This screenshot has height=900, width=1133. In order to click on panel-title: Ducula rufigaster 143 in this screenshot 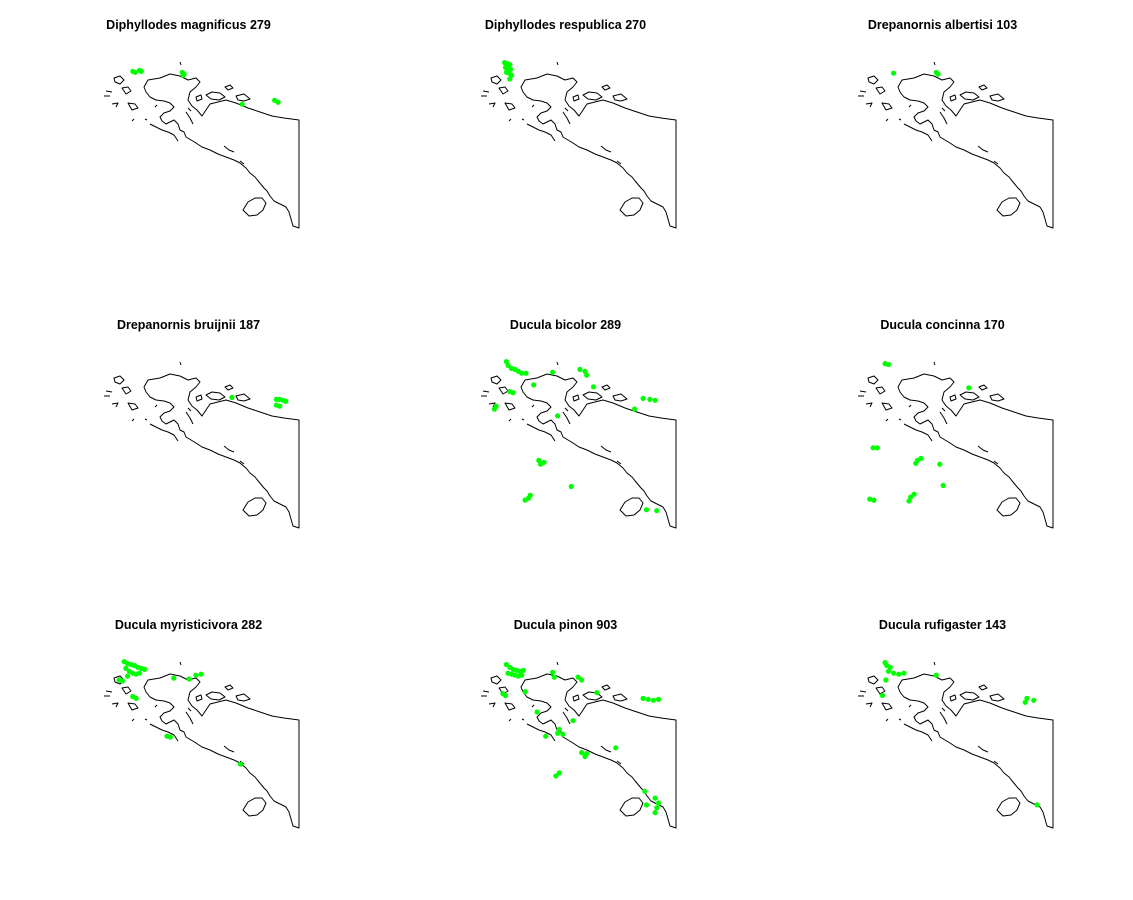, I will do `click(942, 625)`.